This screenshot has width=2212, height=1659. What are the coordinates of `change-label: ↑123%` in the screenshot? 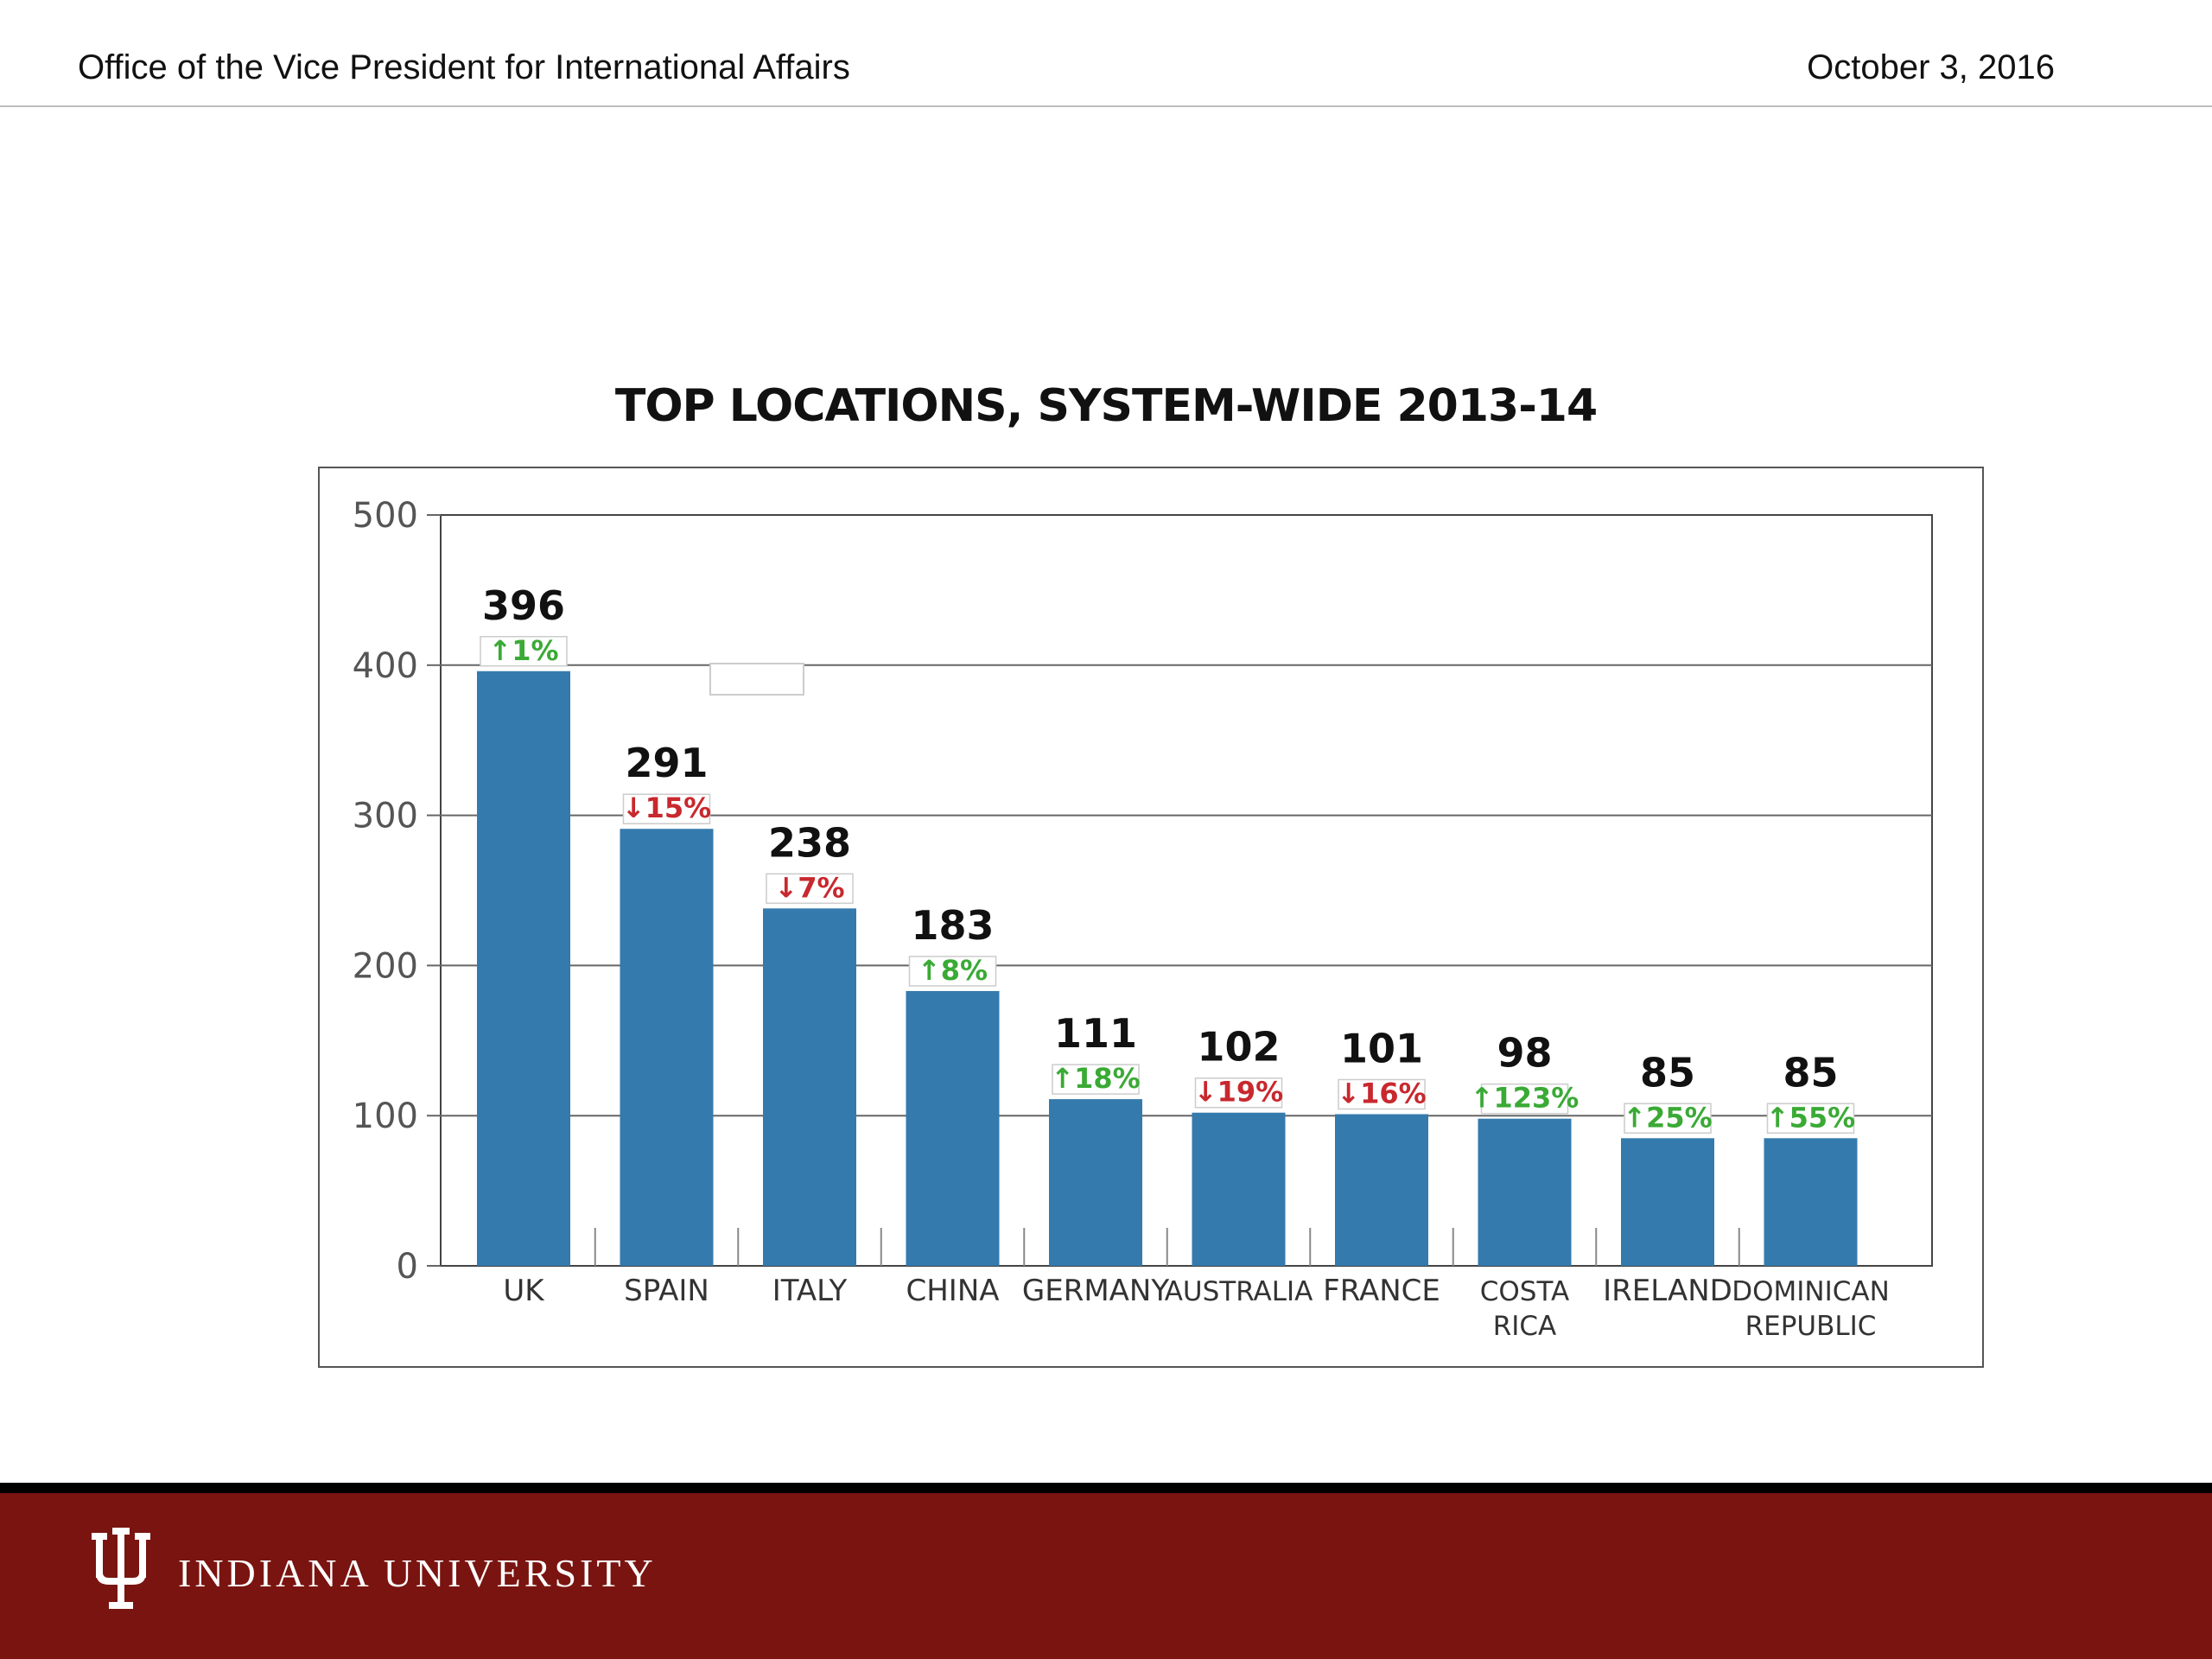 It's located at (1525, 1098).